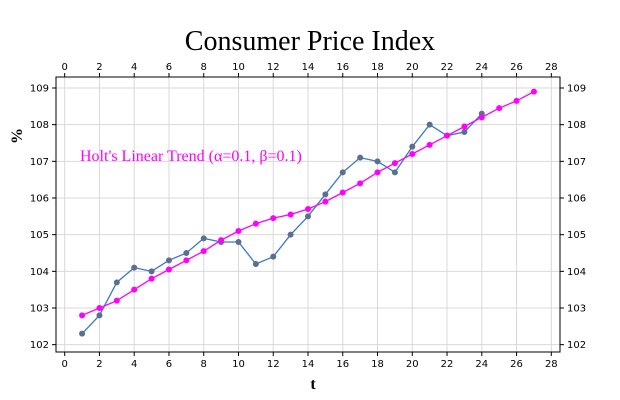 The width and height of the screenshot is (620, 400). I want to click on x-tick-label-top: 0, so click(65, 67).